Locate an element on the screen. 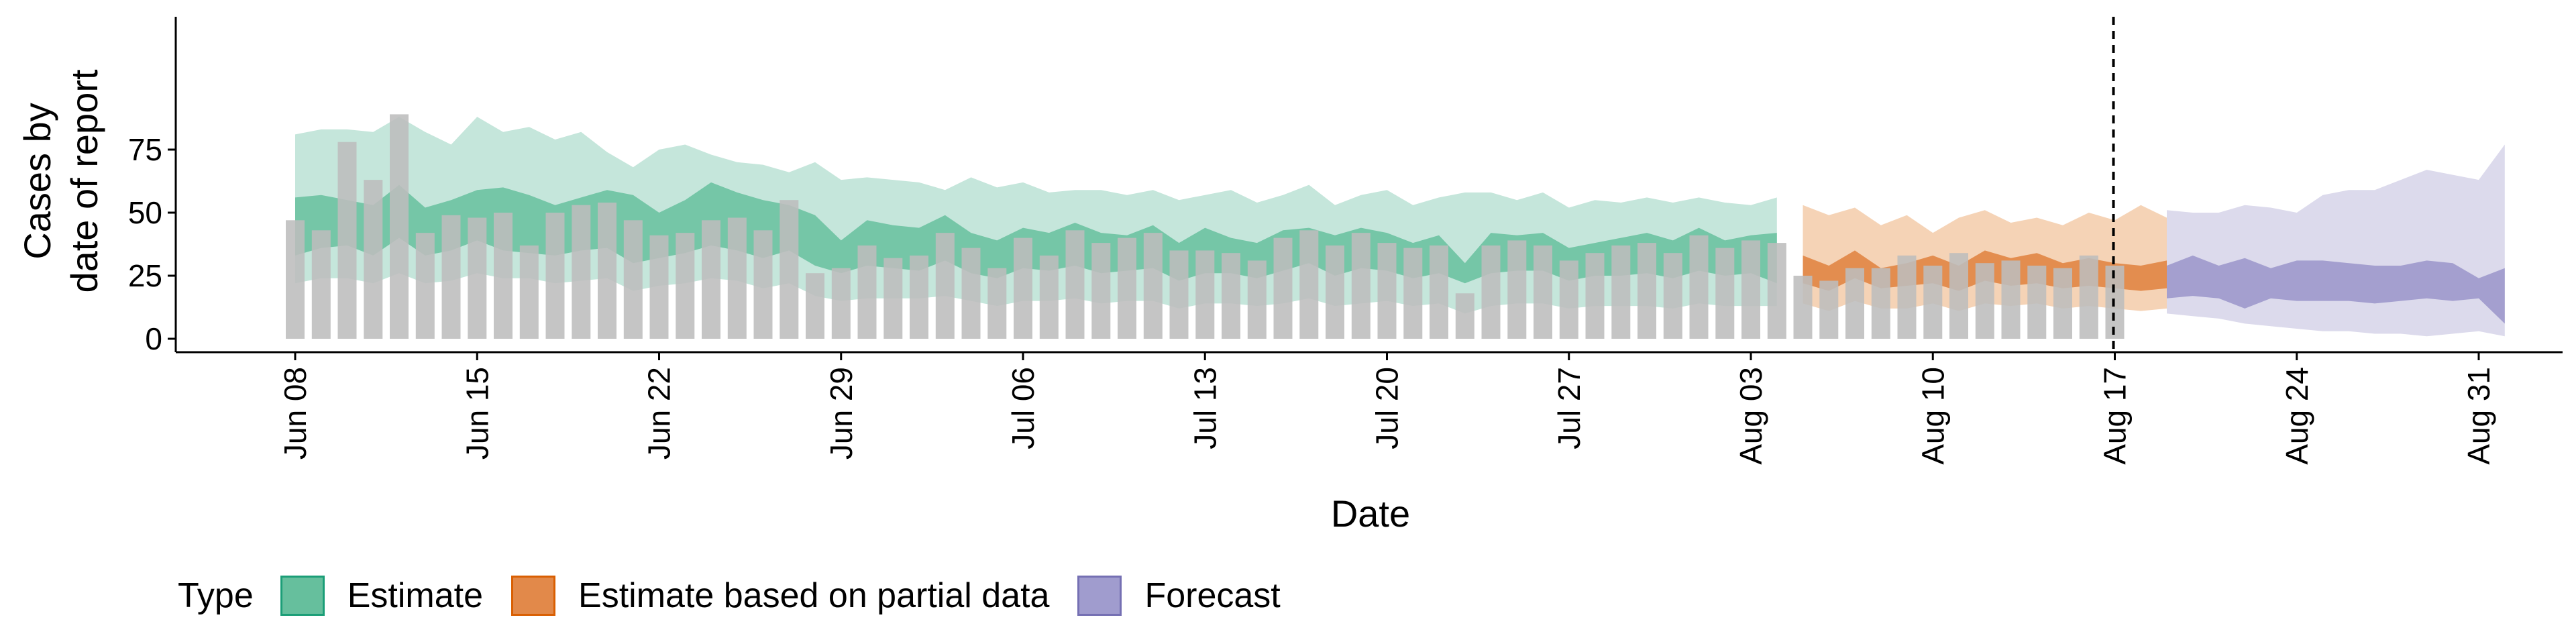 This screenshot has width=2576, height=644. legend-swatch-forecast is located at coordinates (1099, 596).